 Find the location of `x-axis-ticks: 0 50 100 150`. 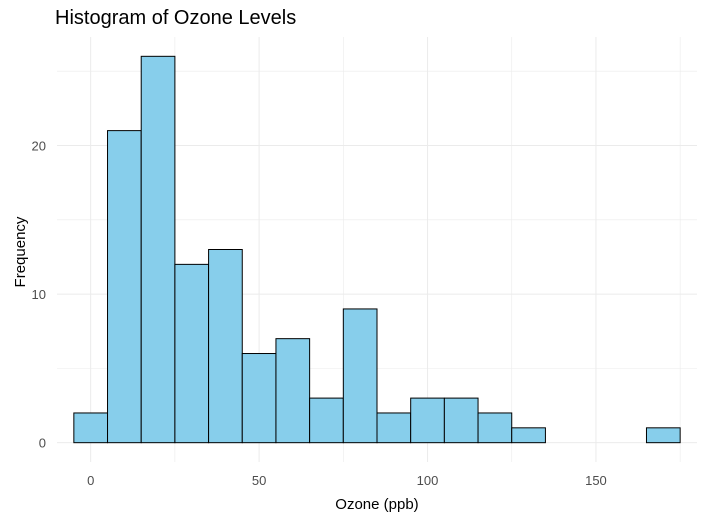

x-axis-ticks: 0 50 100 150 is located at coordinates (347, 480).